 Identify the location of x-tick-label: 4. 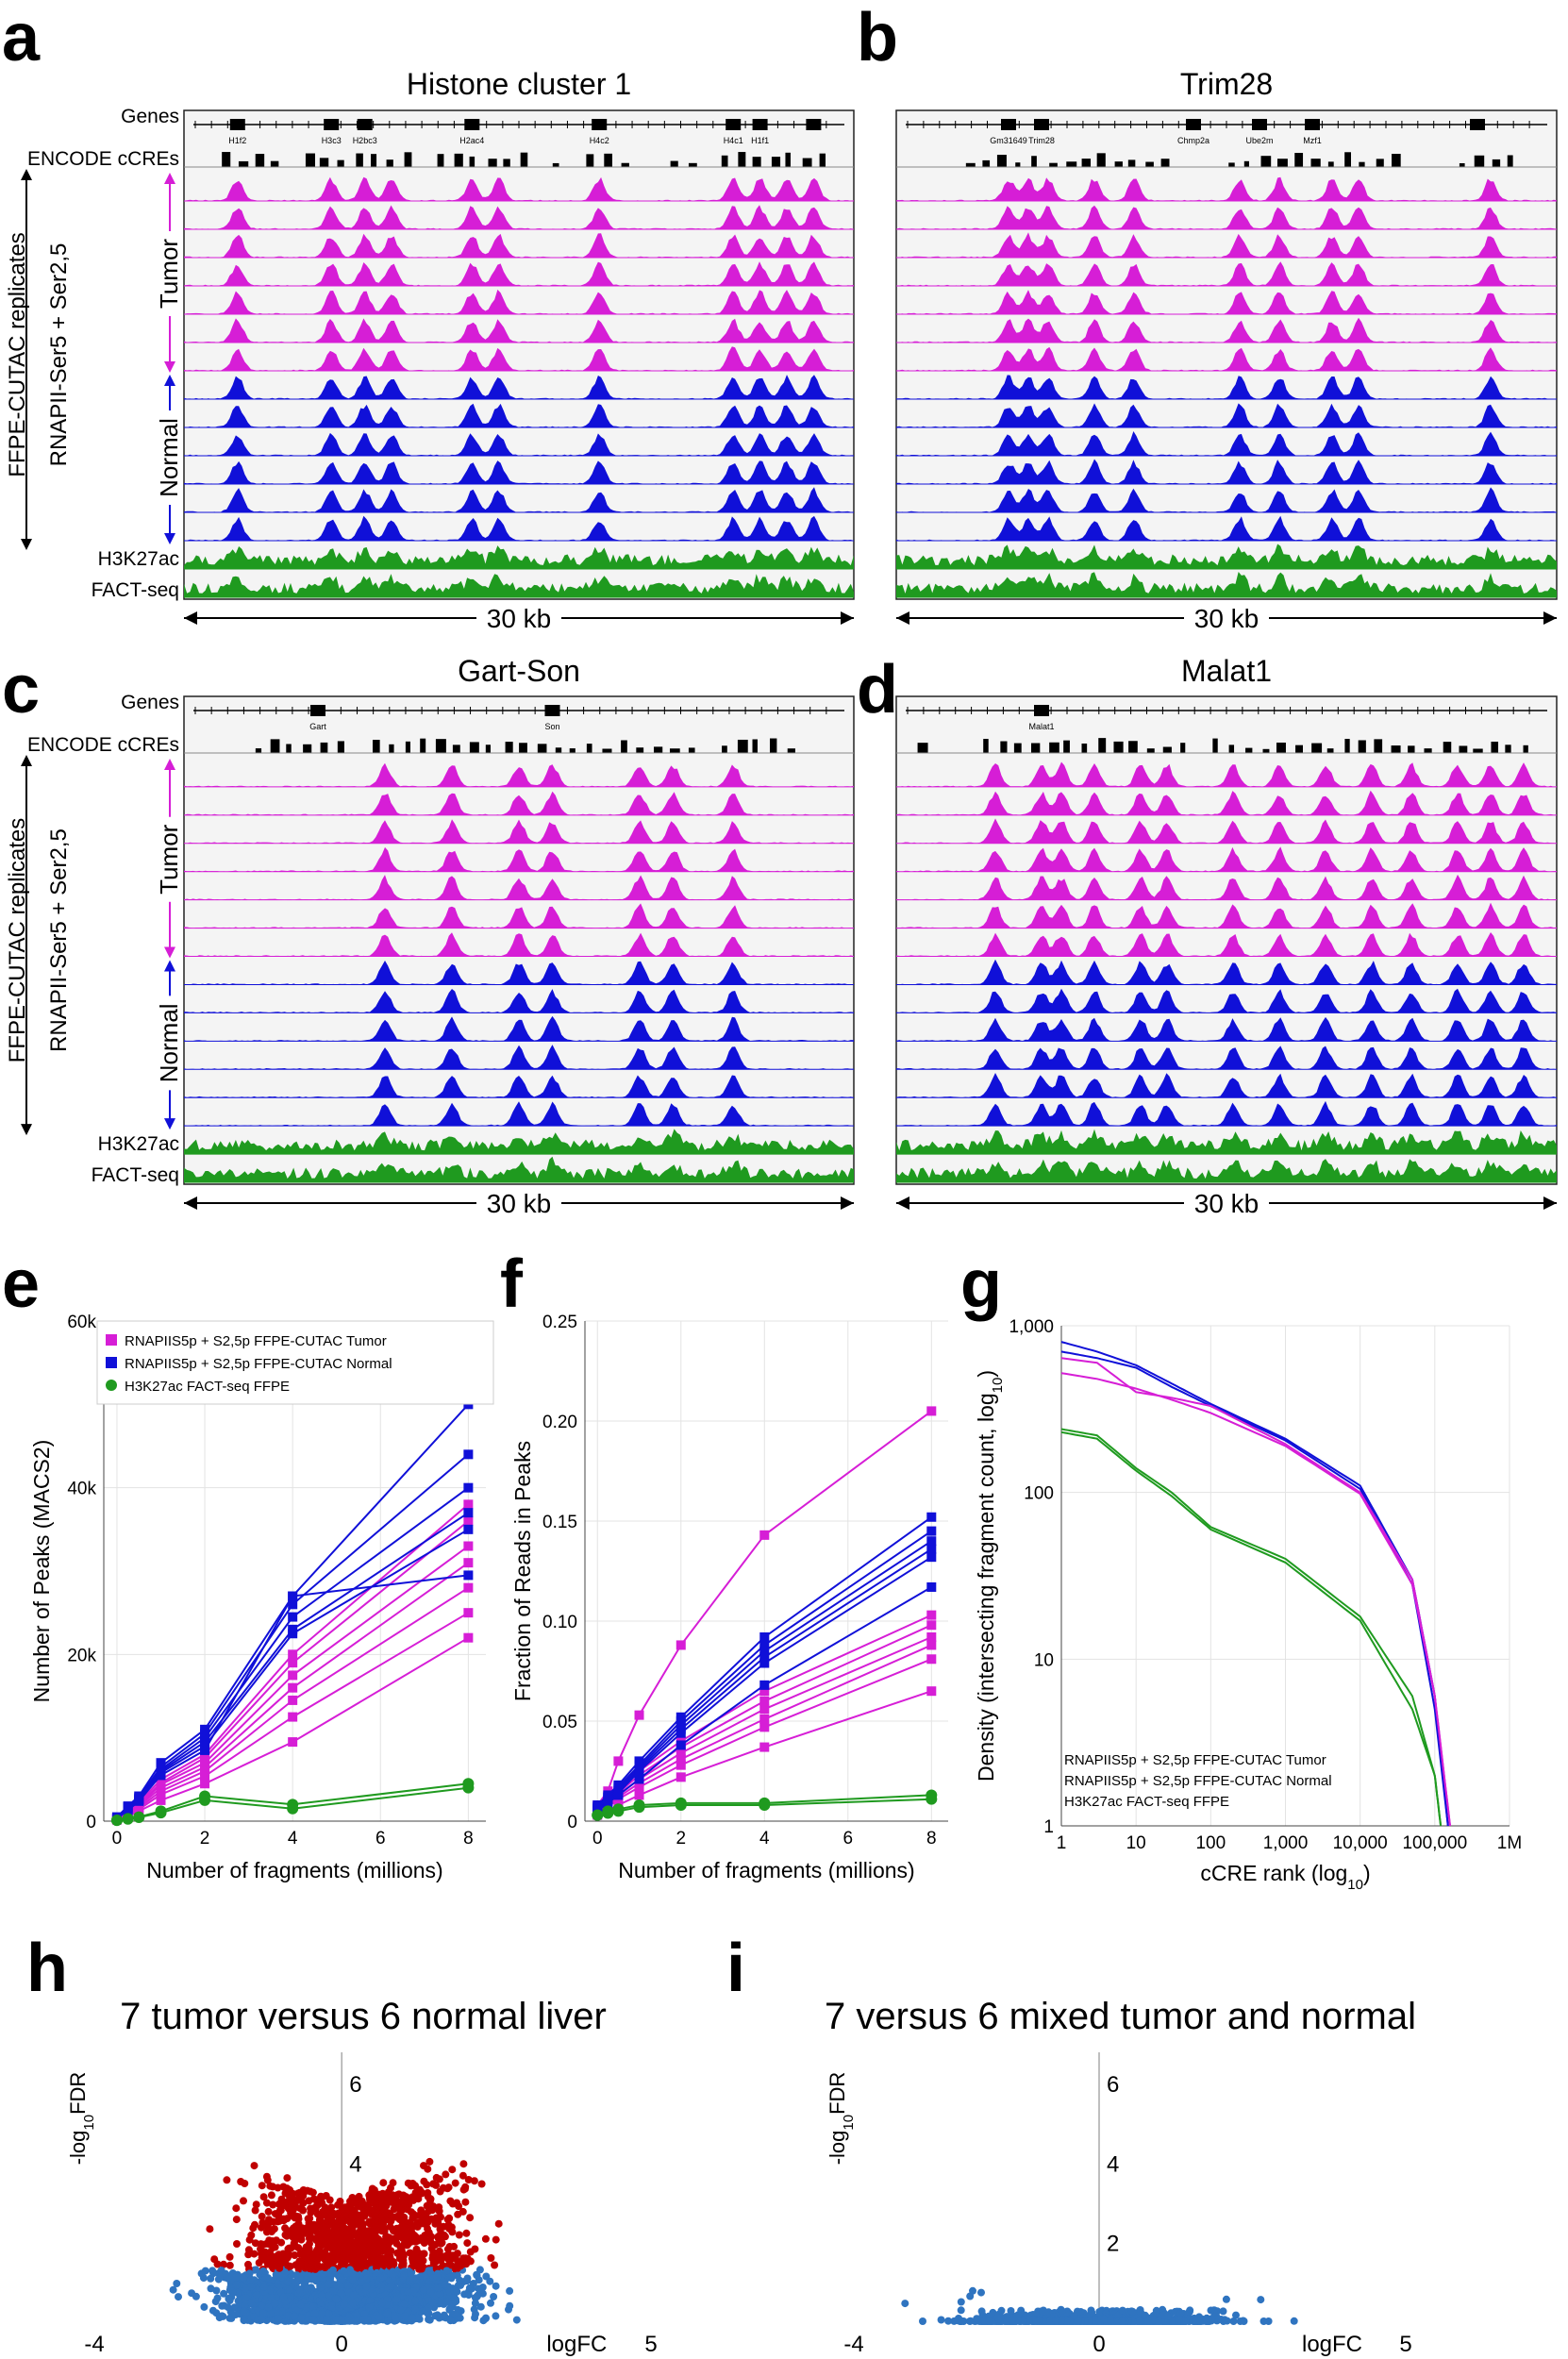
(764, 1839).